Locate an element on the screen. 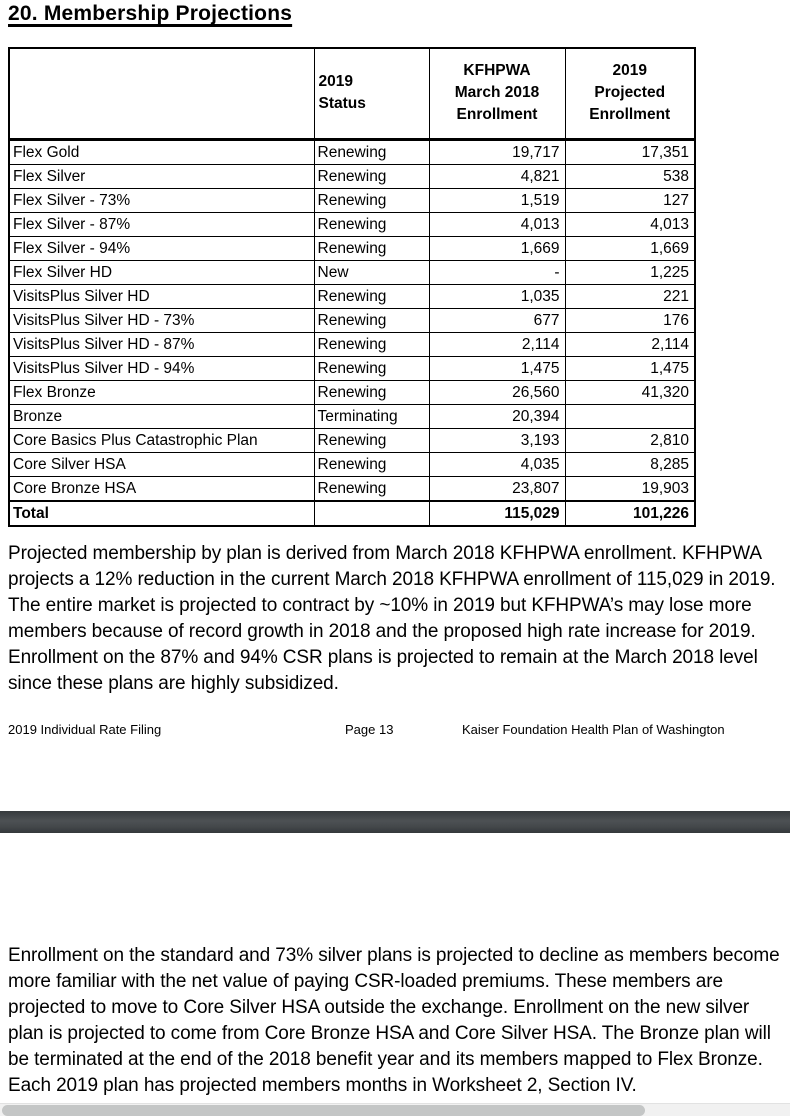  cell-march-2018-enrollment: 1,475 is located at coordinates (497, 368).